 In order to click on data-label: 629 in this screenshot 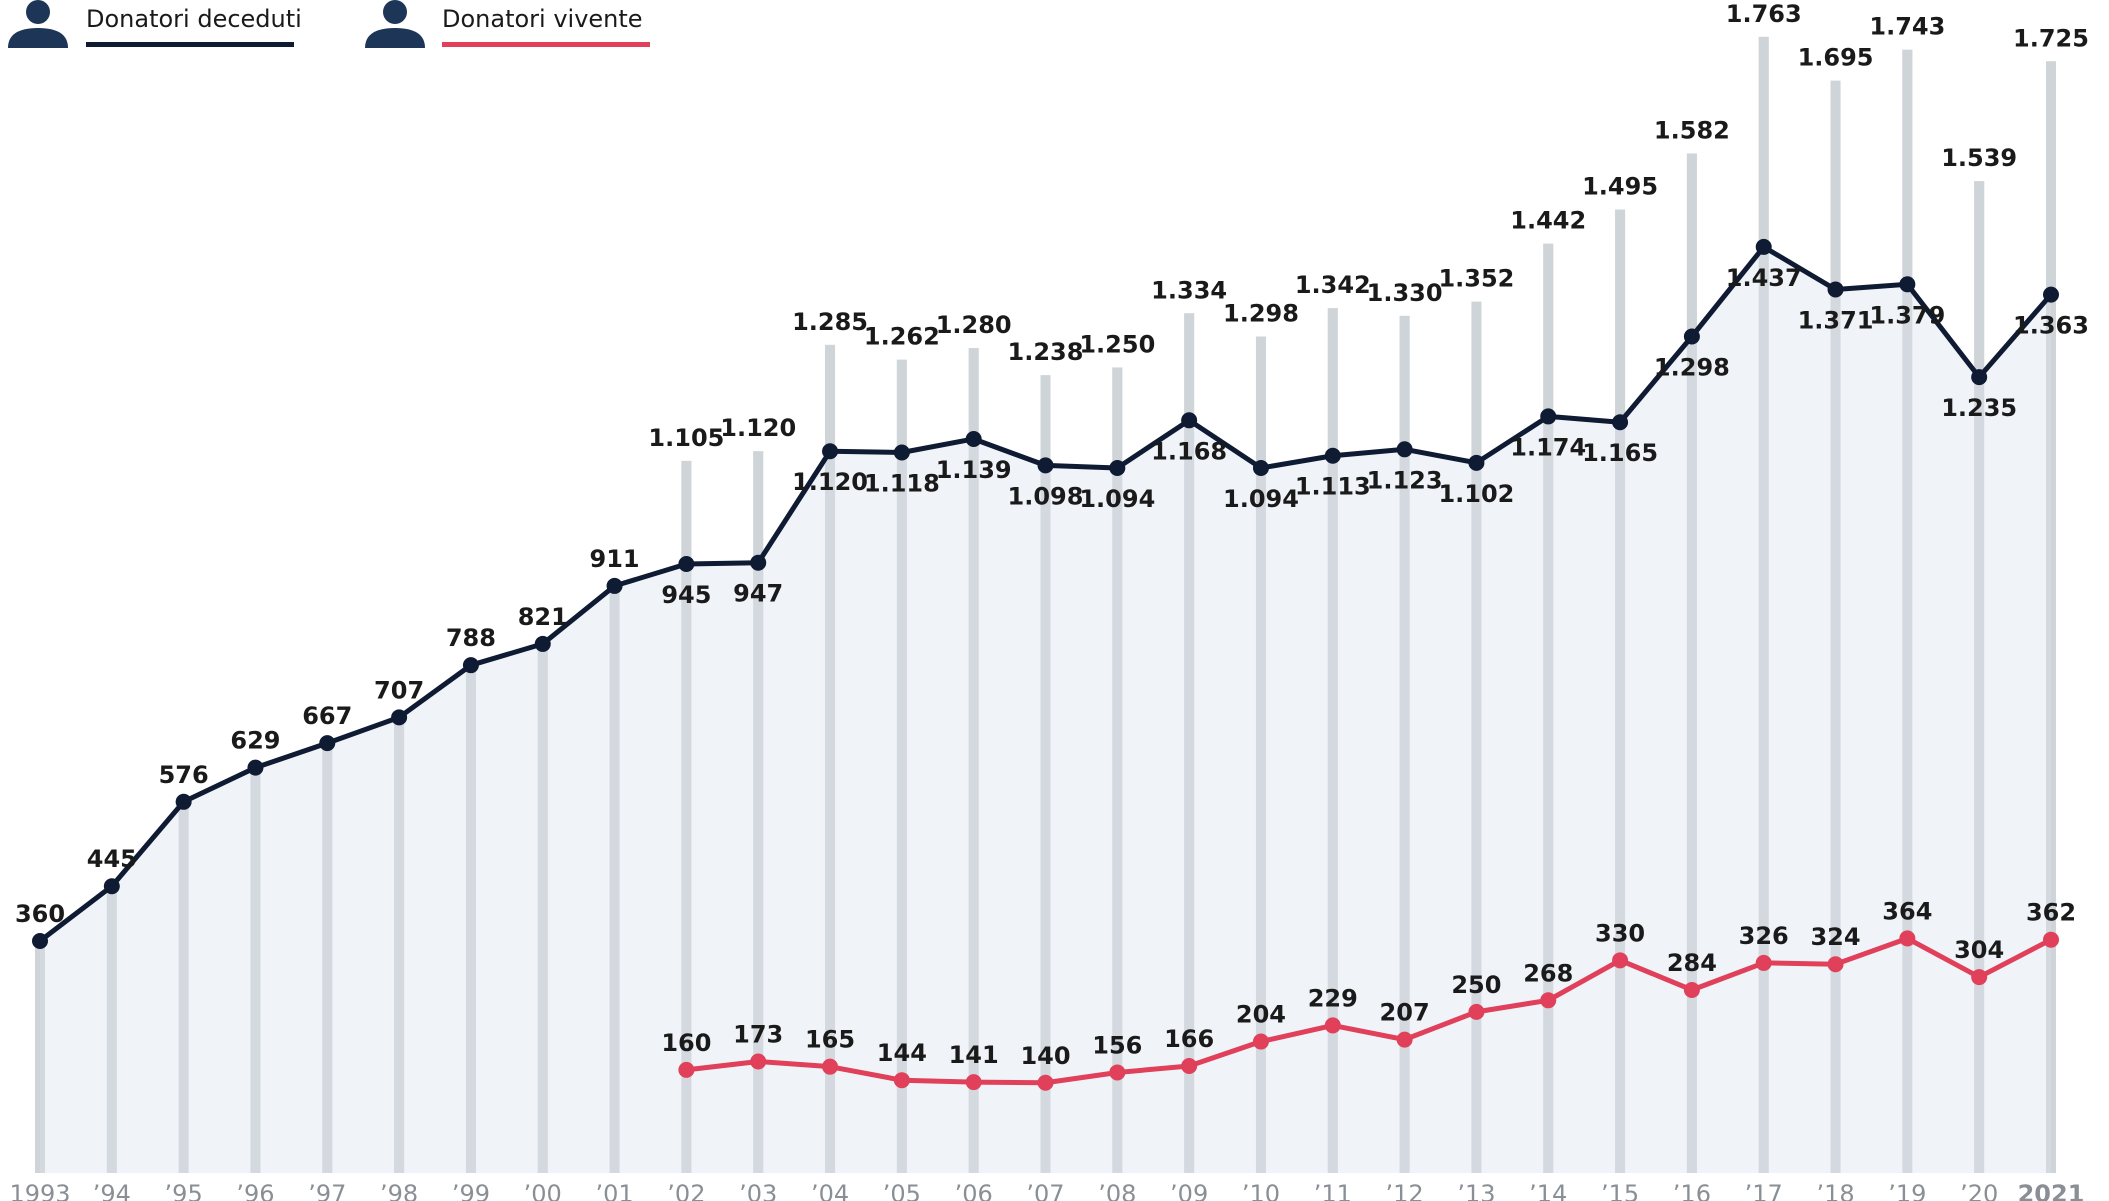, I will do `click(255, 741)`.